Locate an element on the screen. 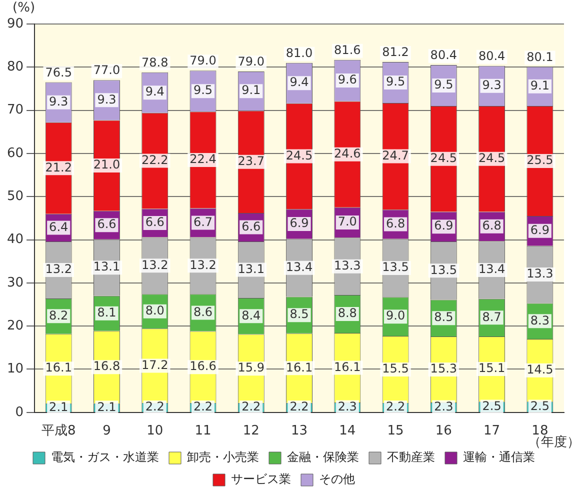 The width and height of the screenshot is (584, 500). y-tick-label: 0 is located at coordinates (19, 412).